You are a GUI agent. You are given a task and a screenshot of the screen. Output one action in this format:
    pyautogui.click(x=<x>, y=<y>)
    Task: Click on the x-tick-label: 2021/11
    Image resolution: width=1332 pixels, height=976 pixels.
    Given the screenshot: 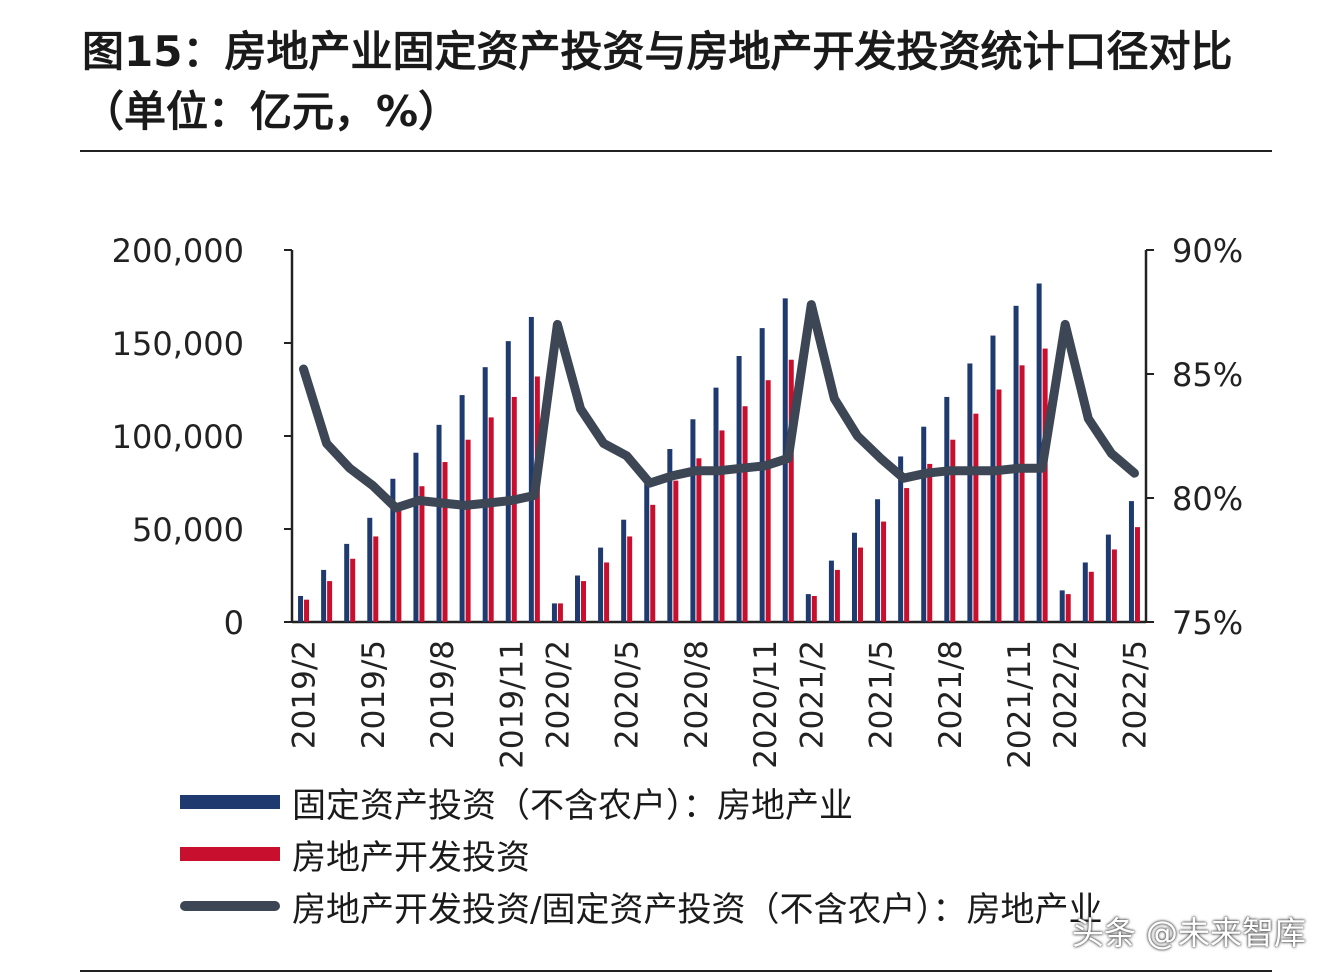 What is the action you would take?
    pyautogui.click(x=1020, y=704)
    